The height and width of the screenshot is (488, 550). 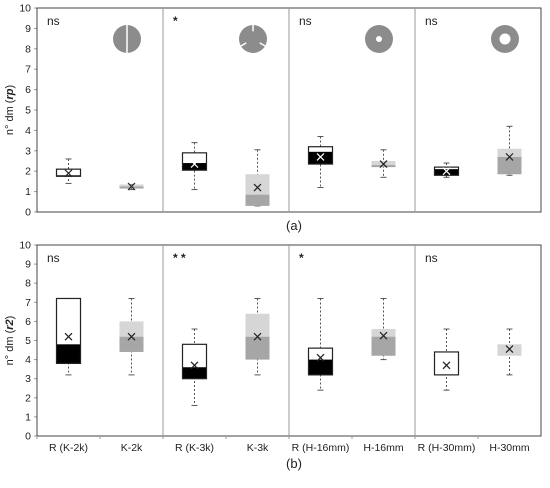 What do you see at coordinates (28, 111) in the screenshot?
I see `y-tick-label: 5` at bounding box center [28, 111].